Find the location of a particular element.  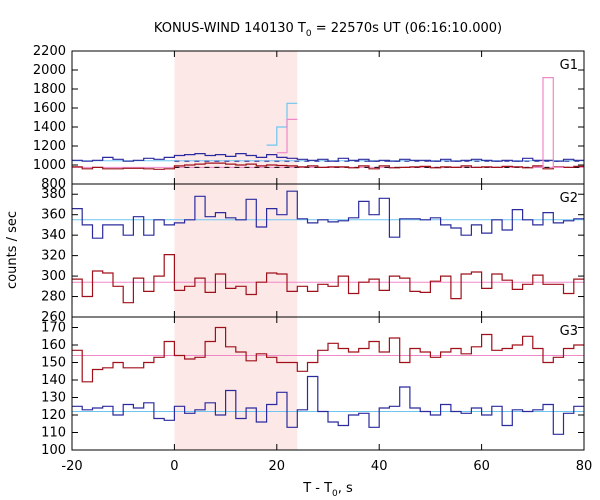

panel-label: G3 is located at coordinates (569, 331).